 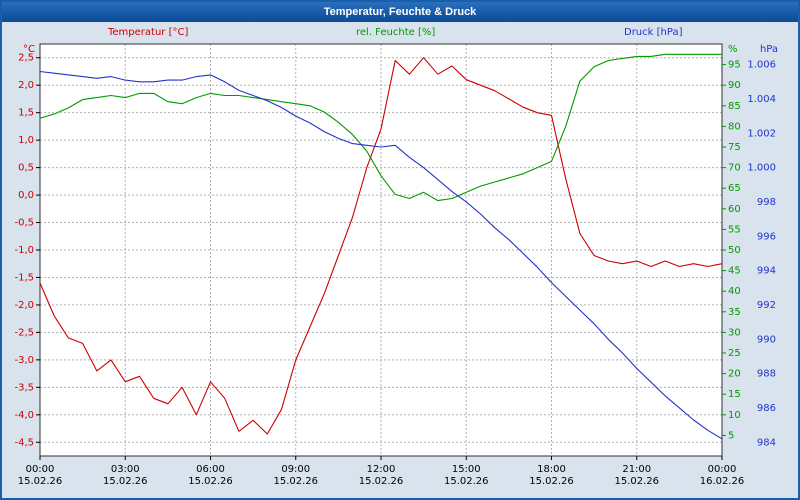 What do you see at coordinates (734, 312) in the screenshot?
I see `humidity-axis-tick-label: 35` at bounding box center [734, 312].